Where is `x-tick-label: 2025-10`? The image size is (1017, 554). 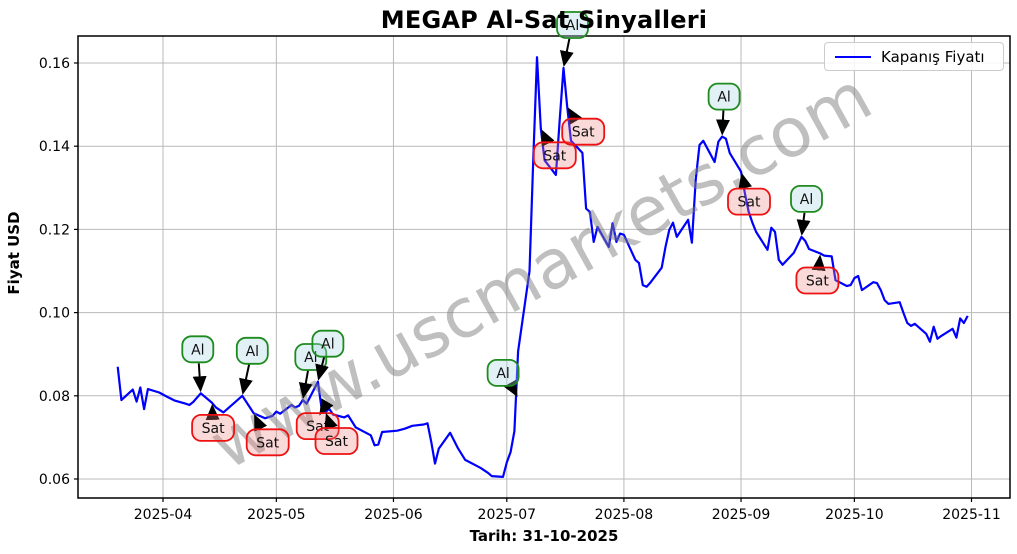 x-tick-label: 2025-10 is located at coordinates (854, 515).